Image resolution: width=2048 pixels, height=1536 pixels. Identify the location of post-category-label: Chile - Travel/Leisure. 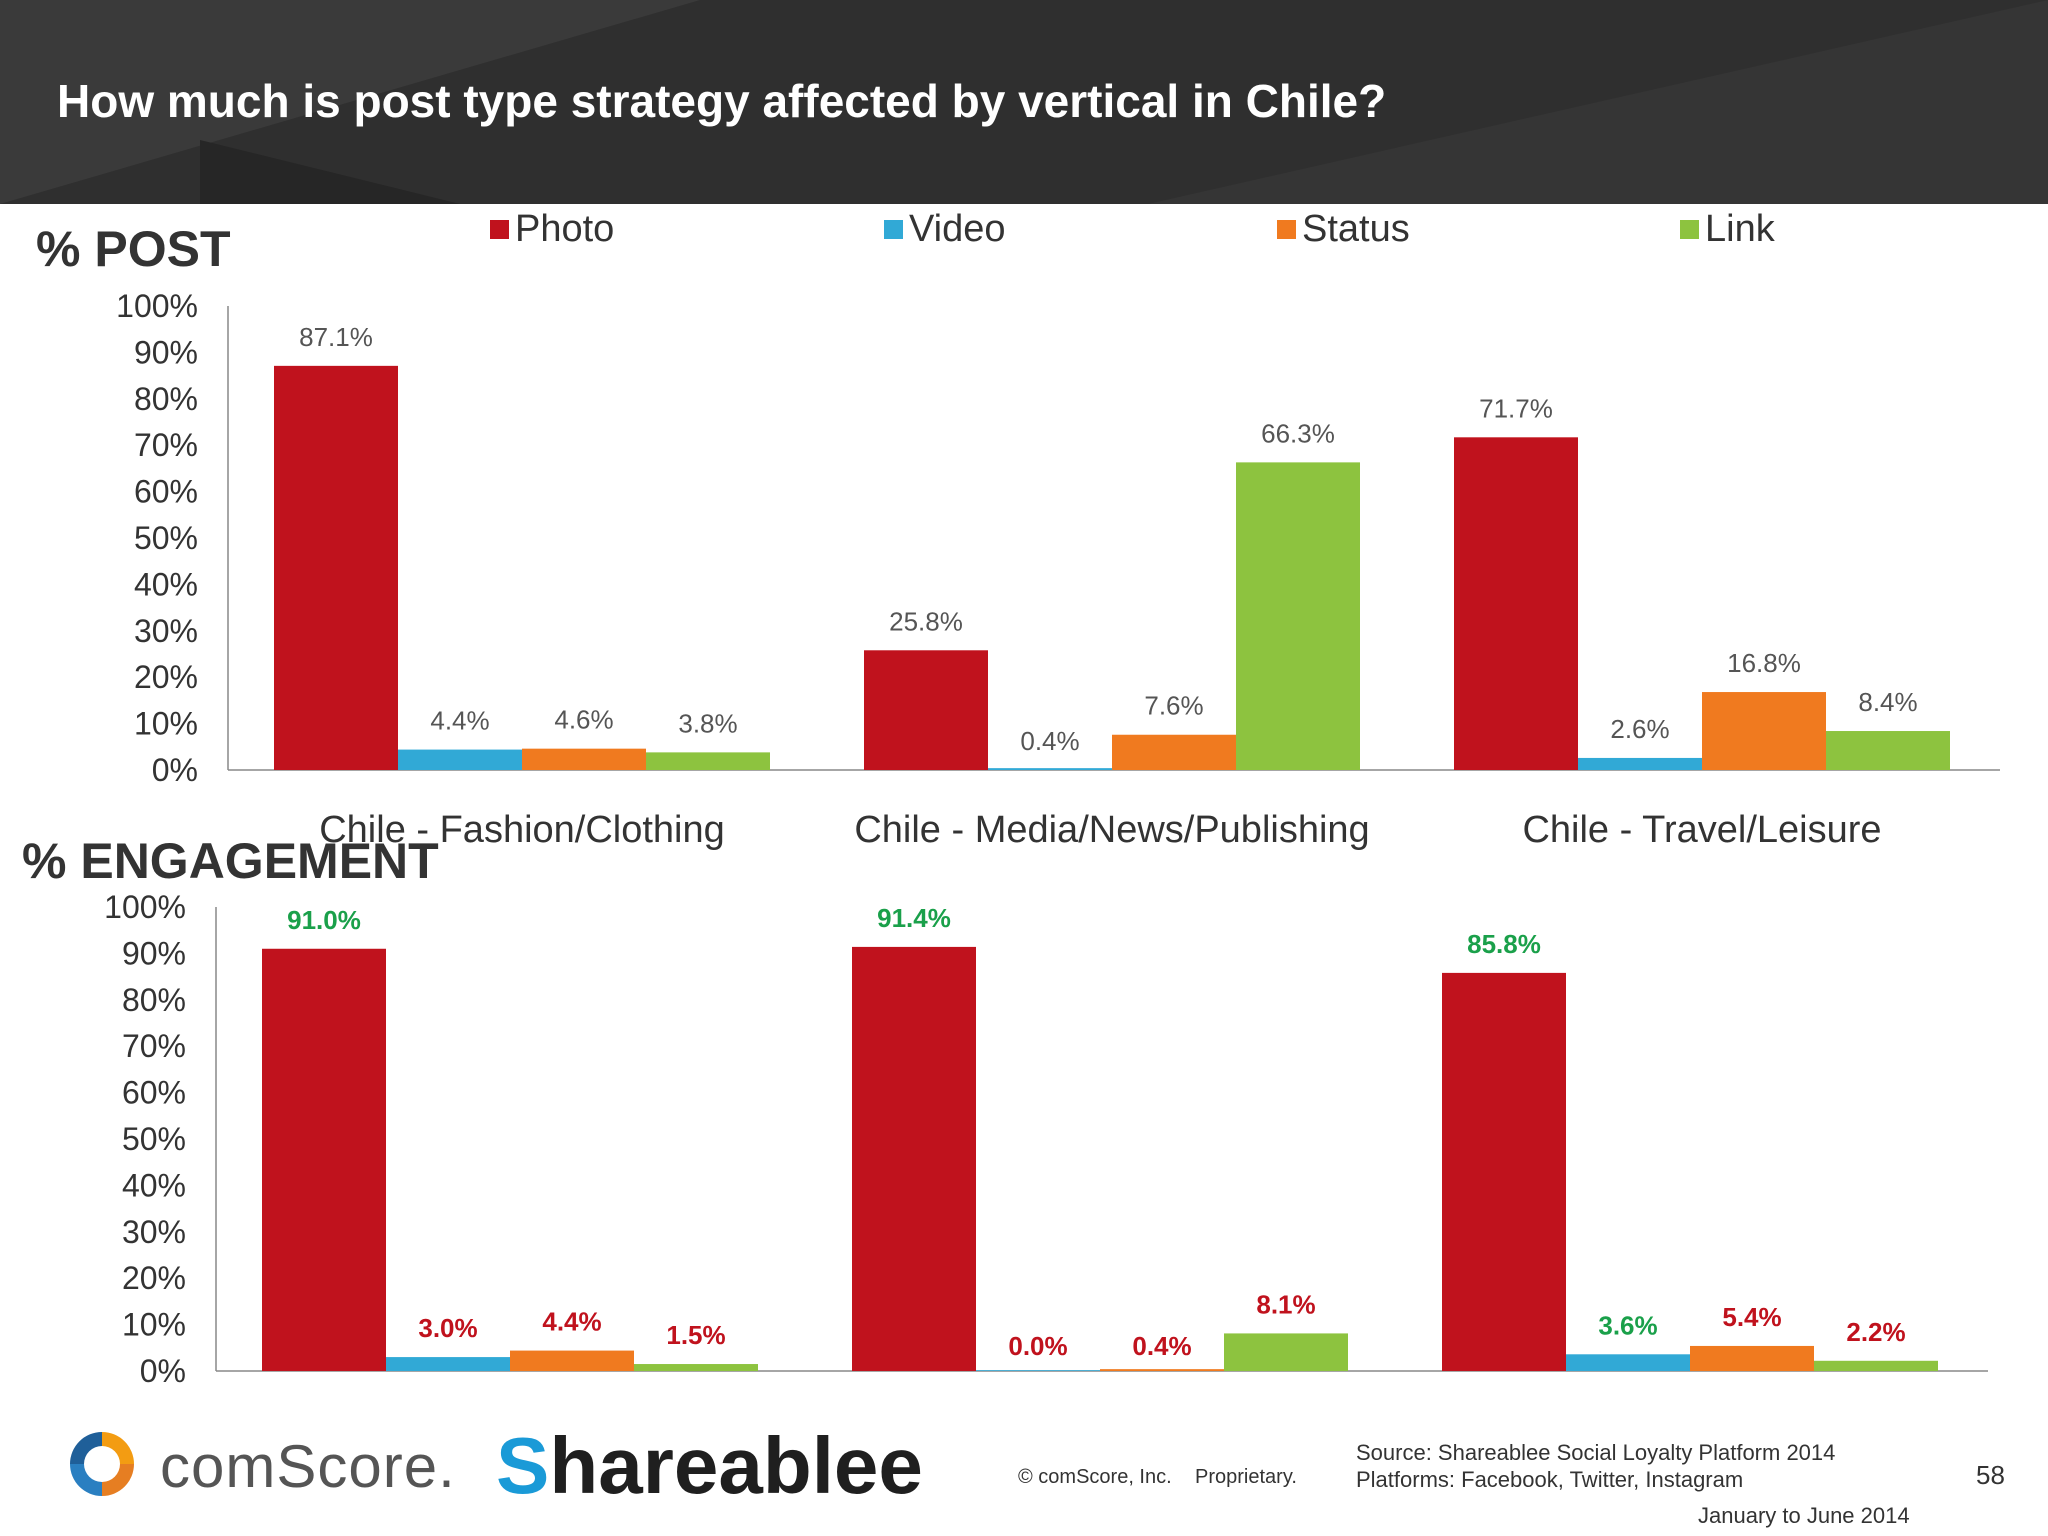
(1701, 830).